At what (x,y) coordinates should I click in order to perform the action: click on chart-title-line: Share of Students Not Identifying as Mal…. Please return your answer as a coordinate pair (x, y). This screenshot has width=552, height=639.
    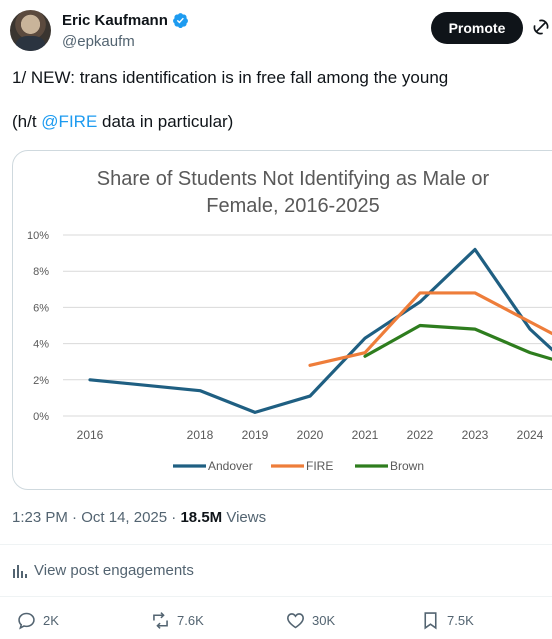
    Looking at the image, I should click on (293, 179).